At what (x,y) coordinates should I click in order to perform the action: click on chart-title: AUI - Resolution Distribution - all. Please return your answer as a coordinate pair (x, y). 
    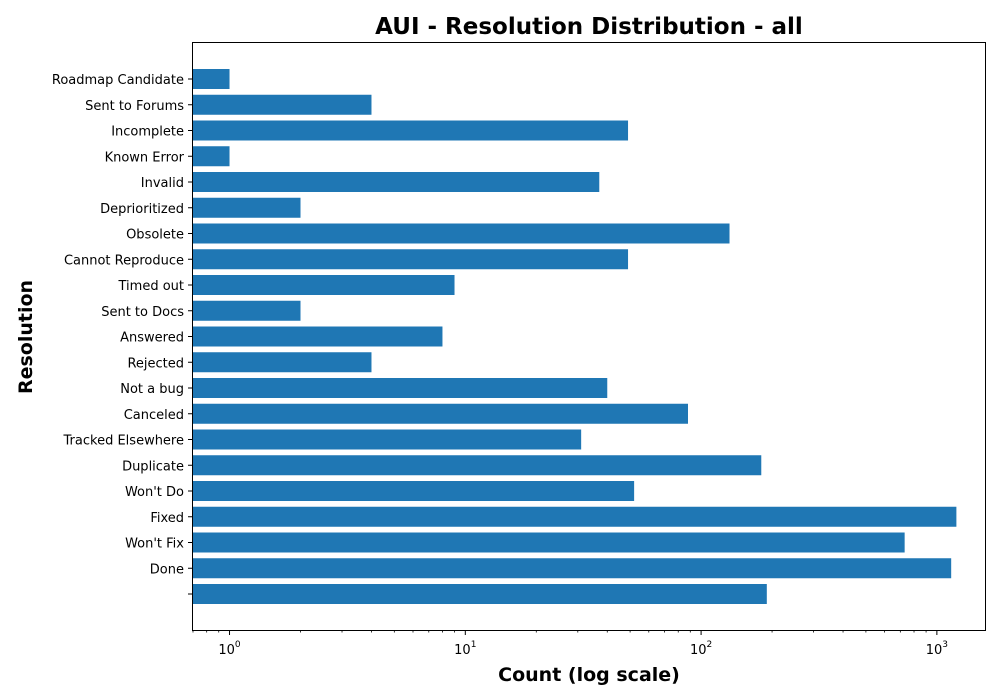
    Looking at the image, I should click on (589, 27).